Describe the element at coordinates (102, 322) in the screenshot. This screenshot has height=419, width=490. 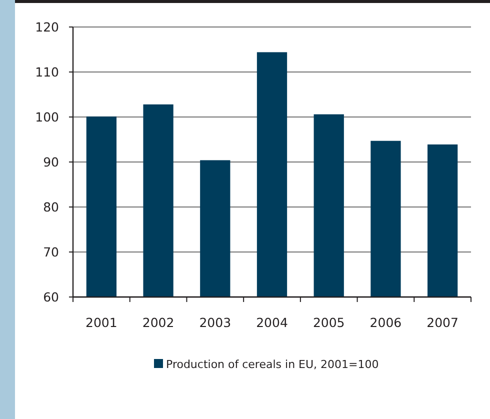
I see `x-tick-label: 2001` at that location.